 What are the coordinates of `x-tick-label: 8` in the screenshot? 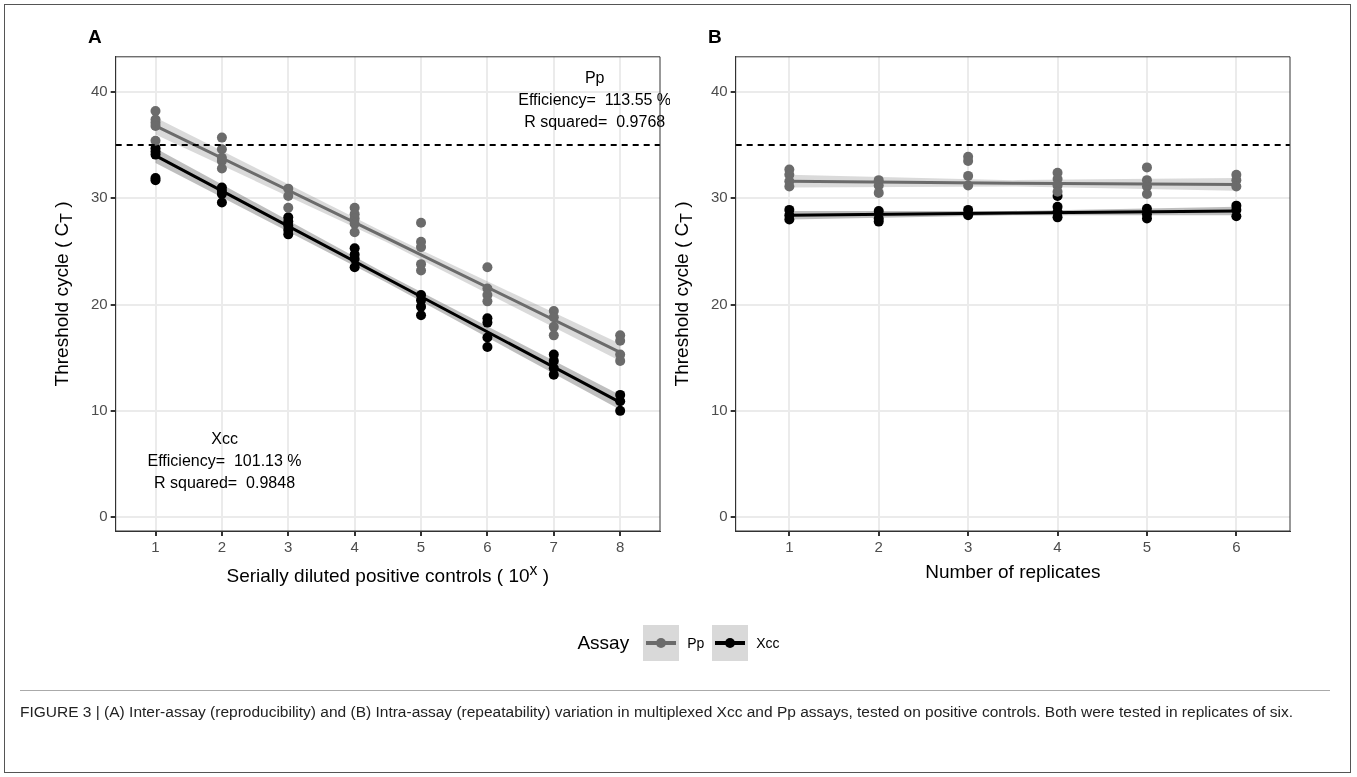 It's located at (620, 547).